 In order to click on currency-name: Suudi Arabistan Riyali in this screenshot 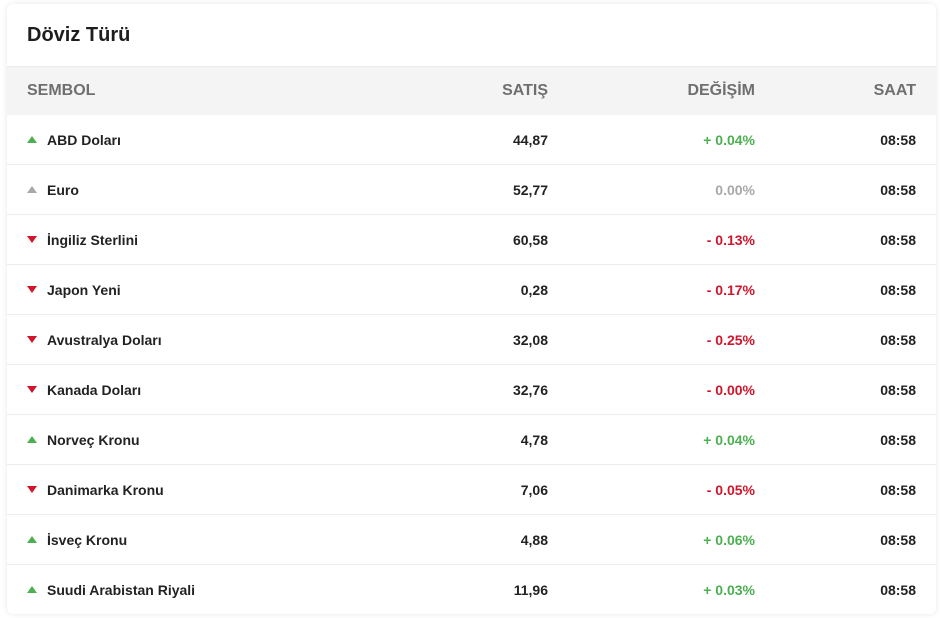, I will do `click(121, 589)`.